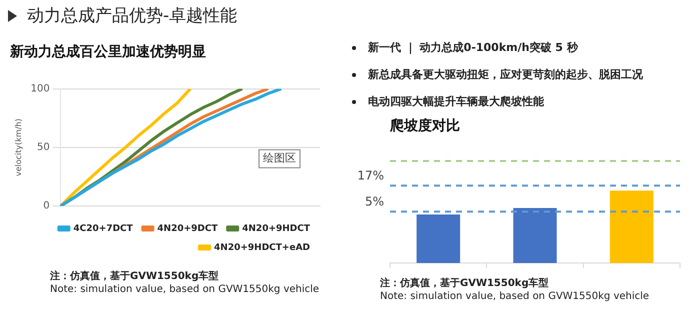  I want to click on y-axis-title: velocity(km/h), so click(18, 147).